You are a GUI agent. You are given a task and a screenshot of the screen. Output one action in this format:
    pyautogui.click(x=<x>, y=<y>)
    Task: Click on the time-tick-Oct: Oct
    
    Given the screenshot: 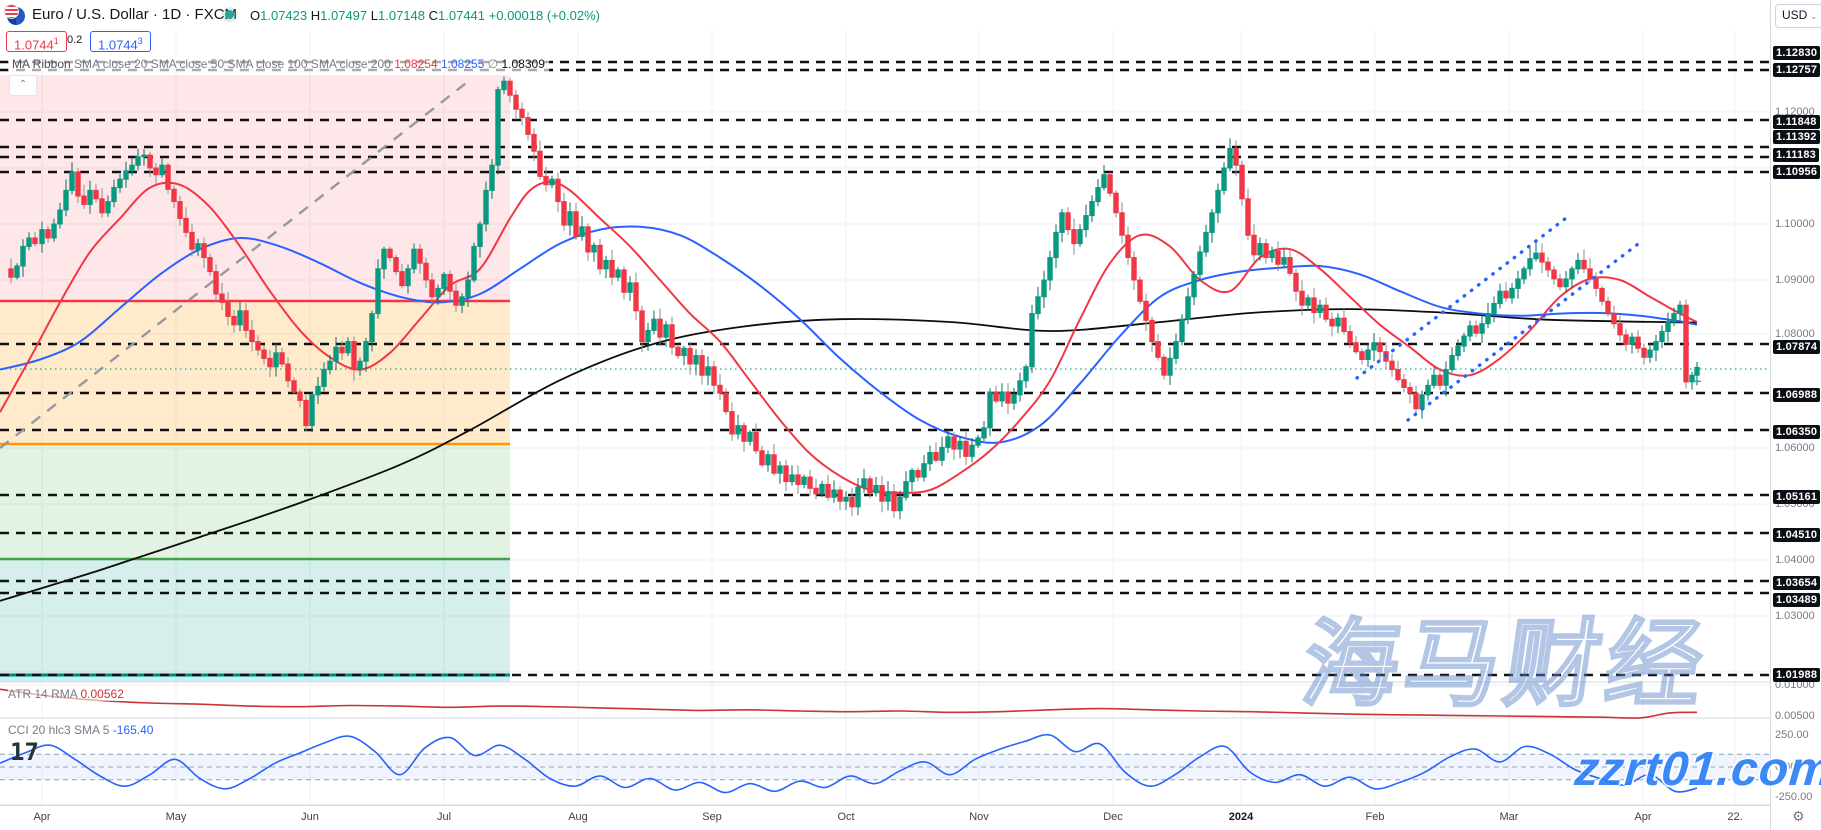 What is the action you would take?
    pyautogui.click(x=846, y=817)
    